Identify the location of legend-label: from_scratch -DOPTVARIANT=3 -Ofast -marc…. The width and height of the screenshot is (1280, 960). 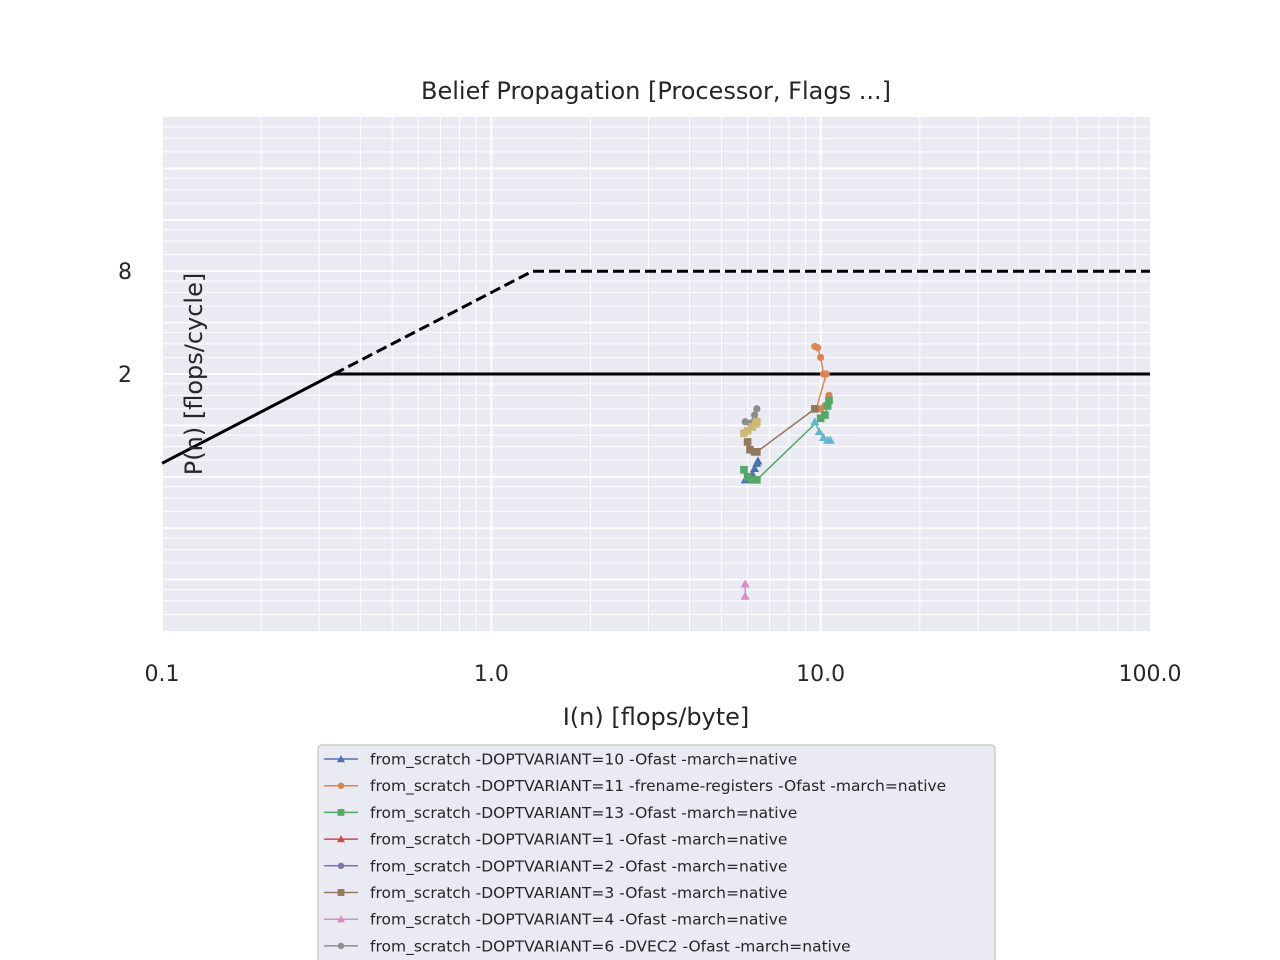
(578, 893).